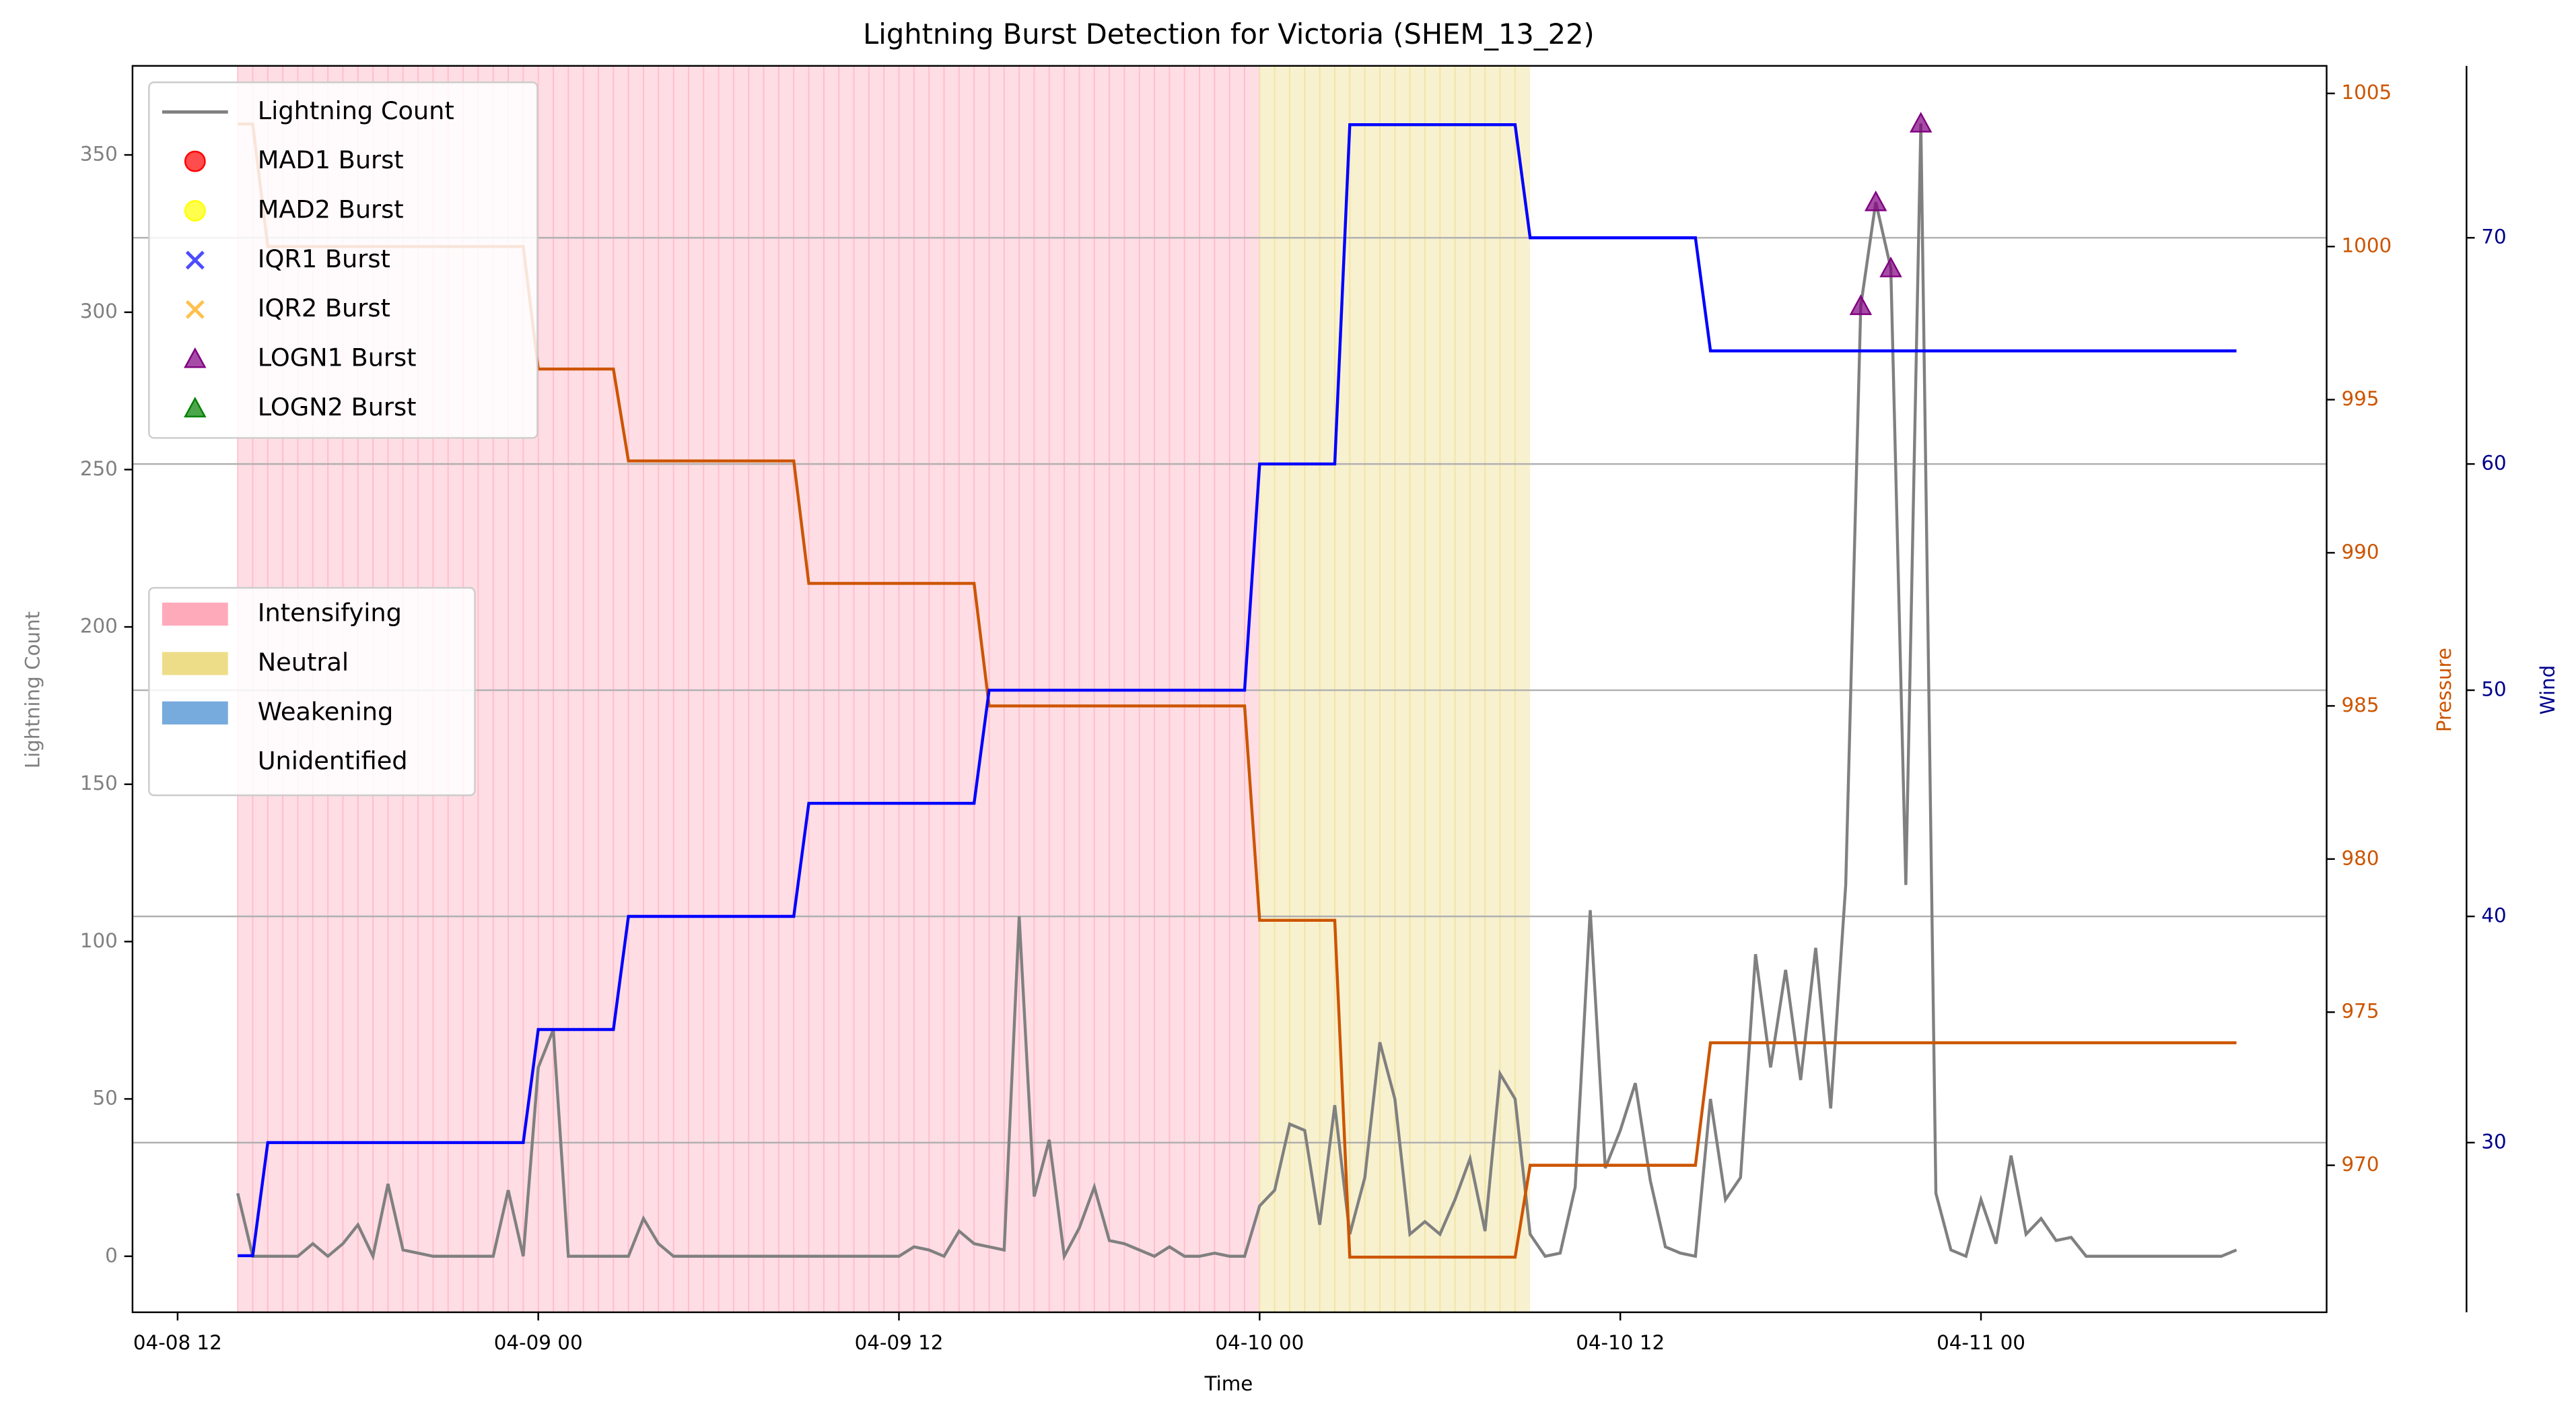 The width and height of the screenshot is (2576, 1416). What do you see at coordinates (177, 1342) in the screenshot?
I see `x-tick-label: 04-08 12` at bounding box center [177, 1342].